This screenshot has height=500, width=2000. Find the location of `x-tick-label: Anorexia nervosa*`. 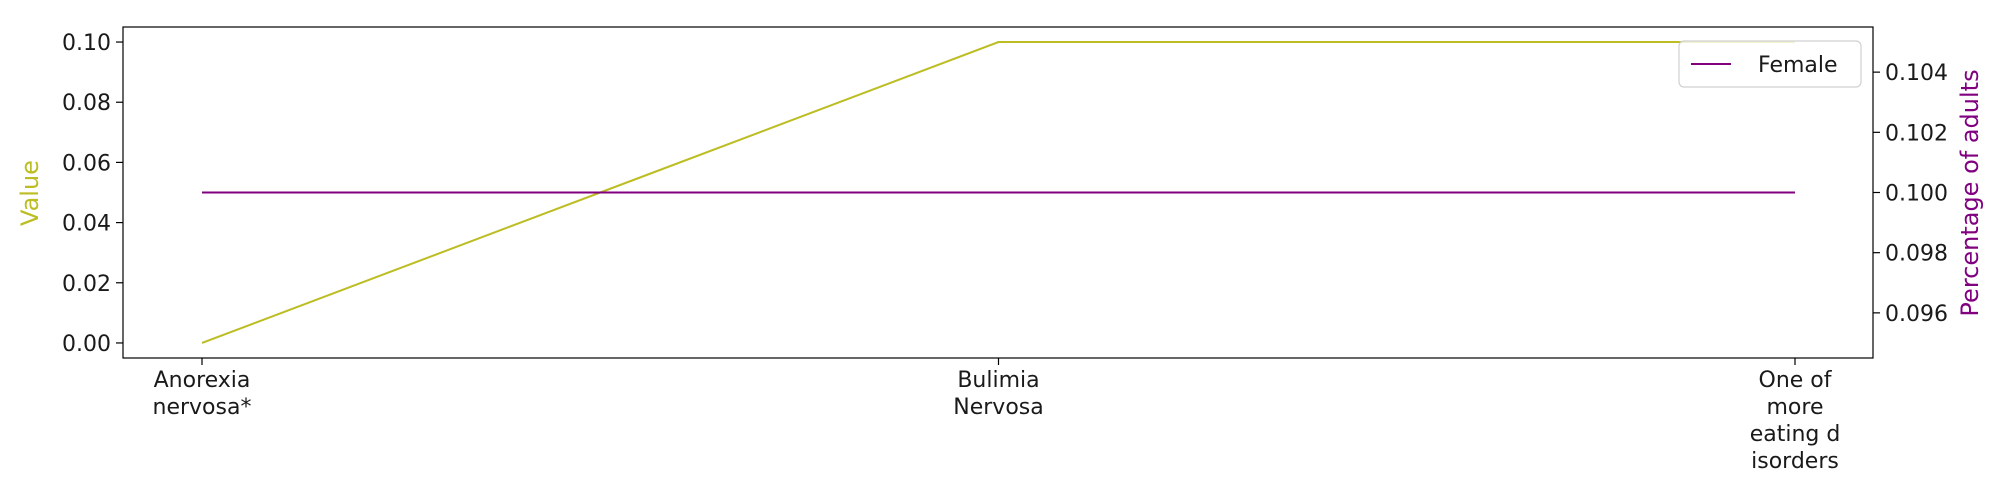

x-tick-label: Anorexia nervosa* is located at coordinates (202, 394).